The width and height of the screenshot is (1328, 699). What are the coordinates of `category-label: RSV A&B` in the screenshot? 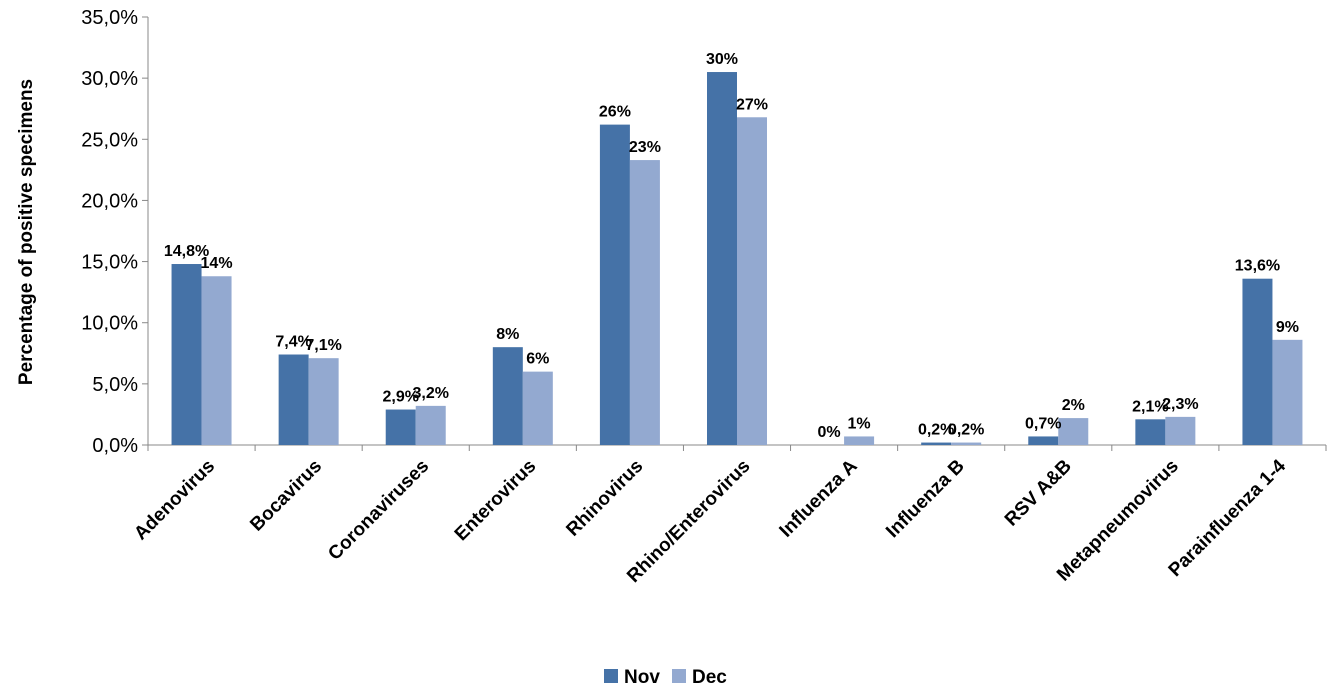 It's located at (1038, 493).